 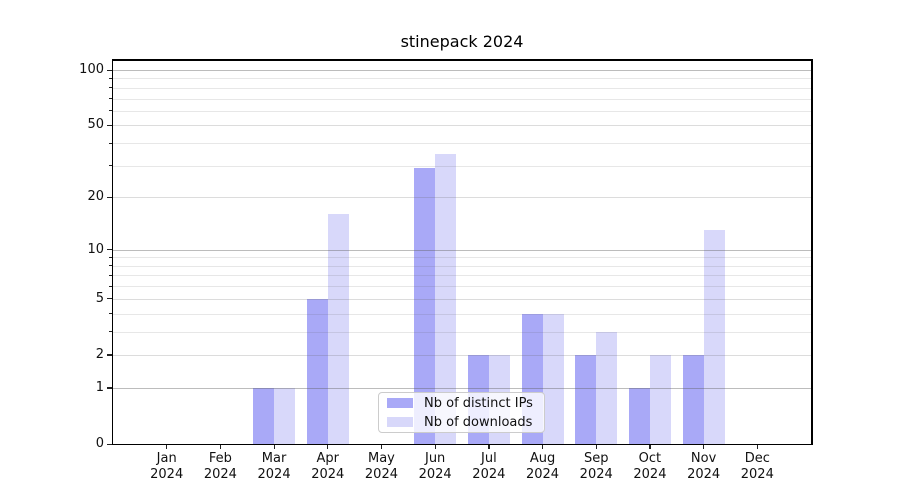 I want to click on y-tick-label: 5, so click(x=99, y=298).